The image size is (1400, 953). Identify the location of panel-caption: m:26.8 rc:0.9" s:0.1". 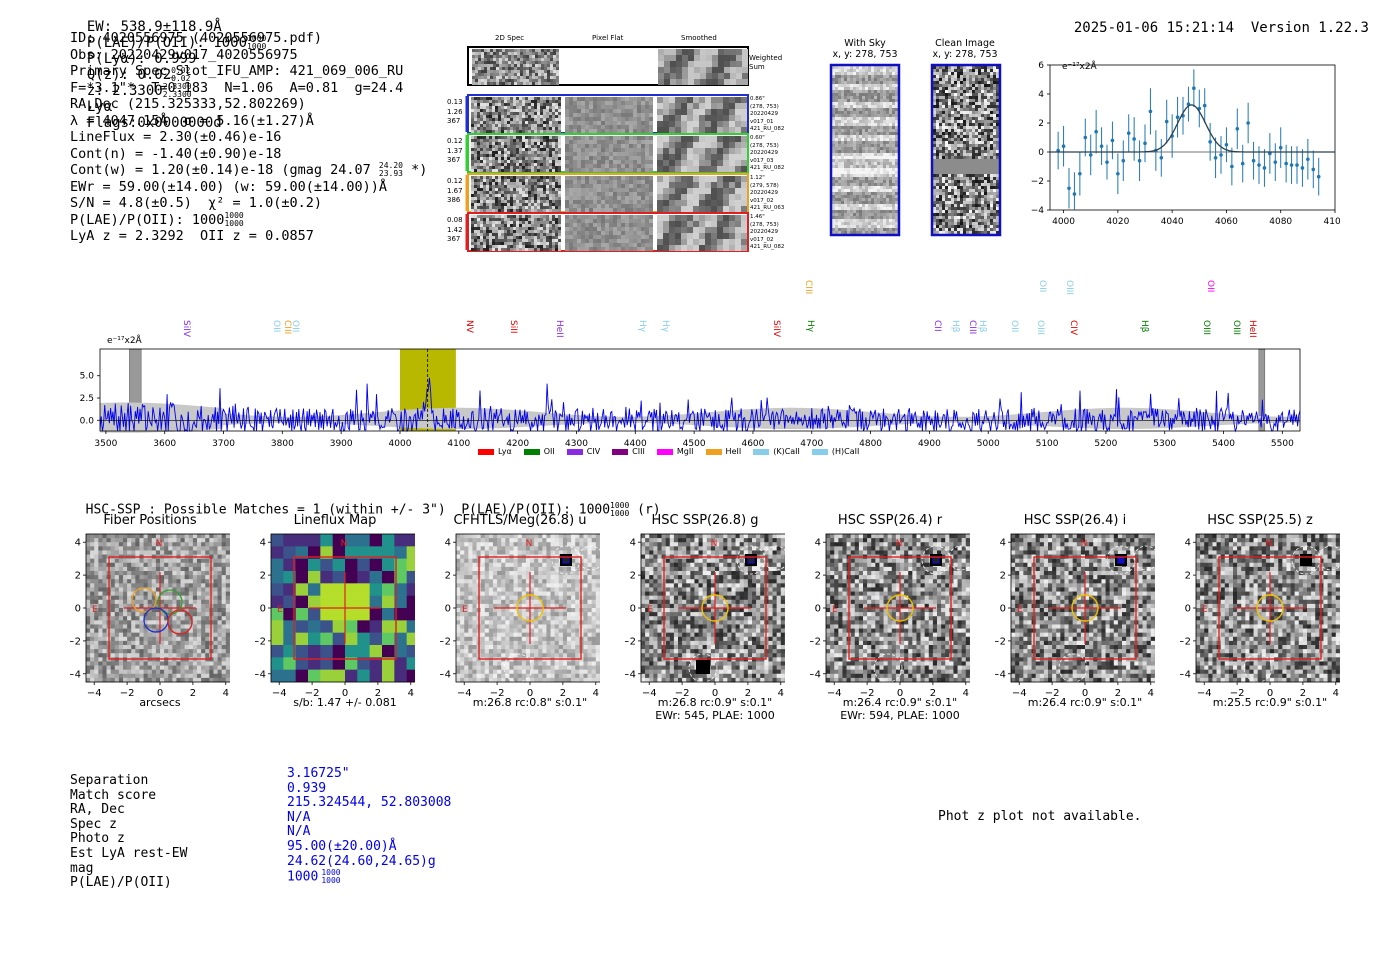
(715, 702).